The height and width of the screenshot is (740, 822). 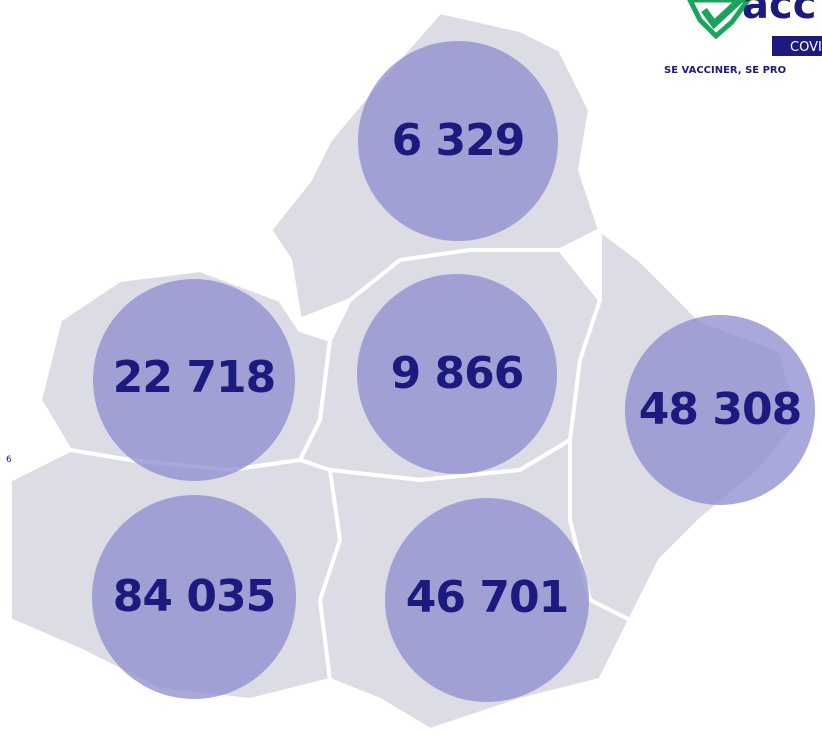 I want to click on bubble-label: 84 035, so click(x=194, y=596).